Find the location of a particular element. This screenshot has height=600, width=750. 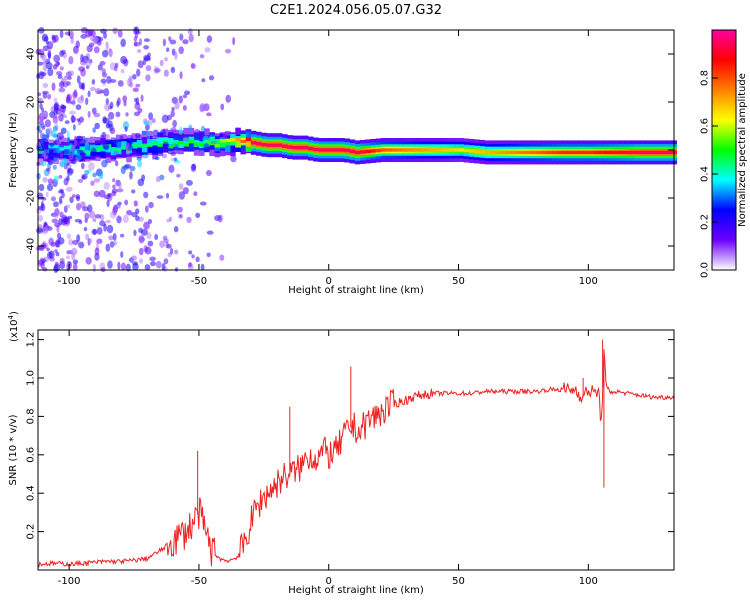

bottom-y-tick-label: 0.4 is located at coordinates (31, 493).